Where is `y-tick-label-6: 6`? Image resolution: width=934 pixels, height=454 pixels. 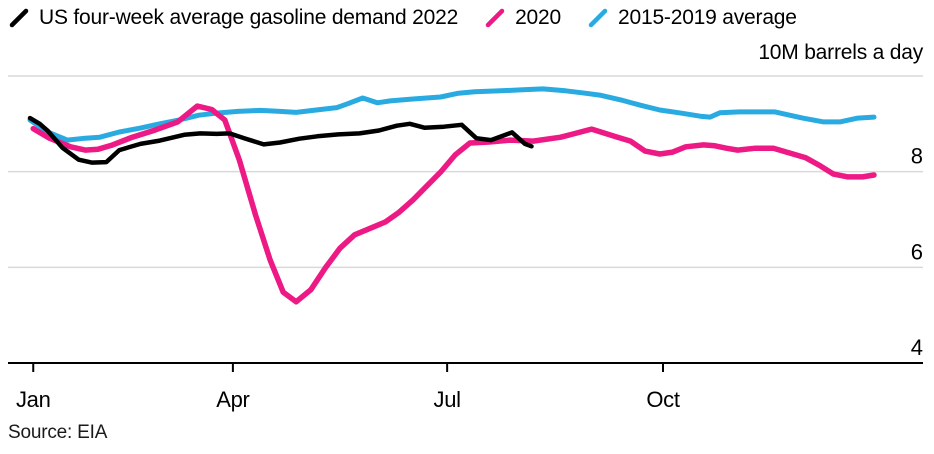 y-tick-label-6: 6 is located at coordinates (917, 251).